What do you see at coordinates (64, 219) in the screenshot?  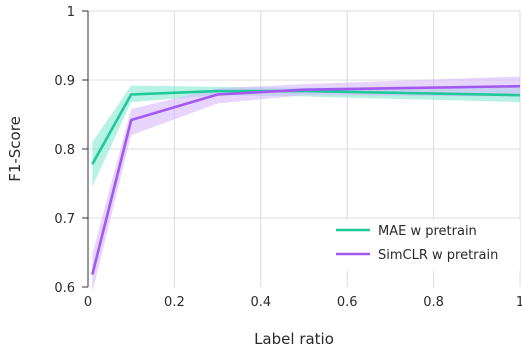 I see `y-tick-label: 0.7` at bounding box center [64, 219].